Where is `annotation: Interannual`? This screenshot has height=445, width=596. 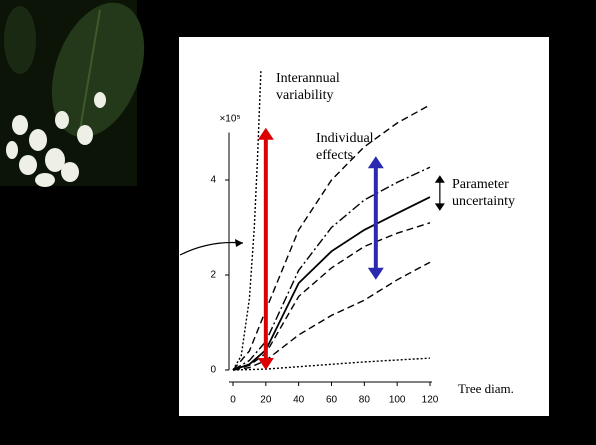
annotation: Interannual is located at coordinates (308, 78).